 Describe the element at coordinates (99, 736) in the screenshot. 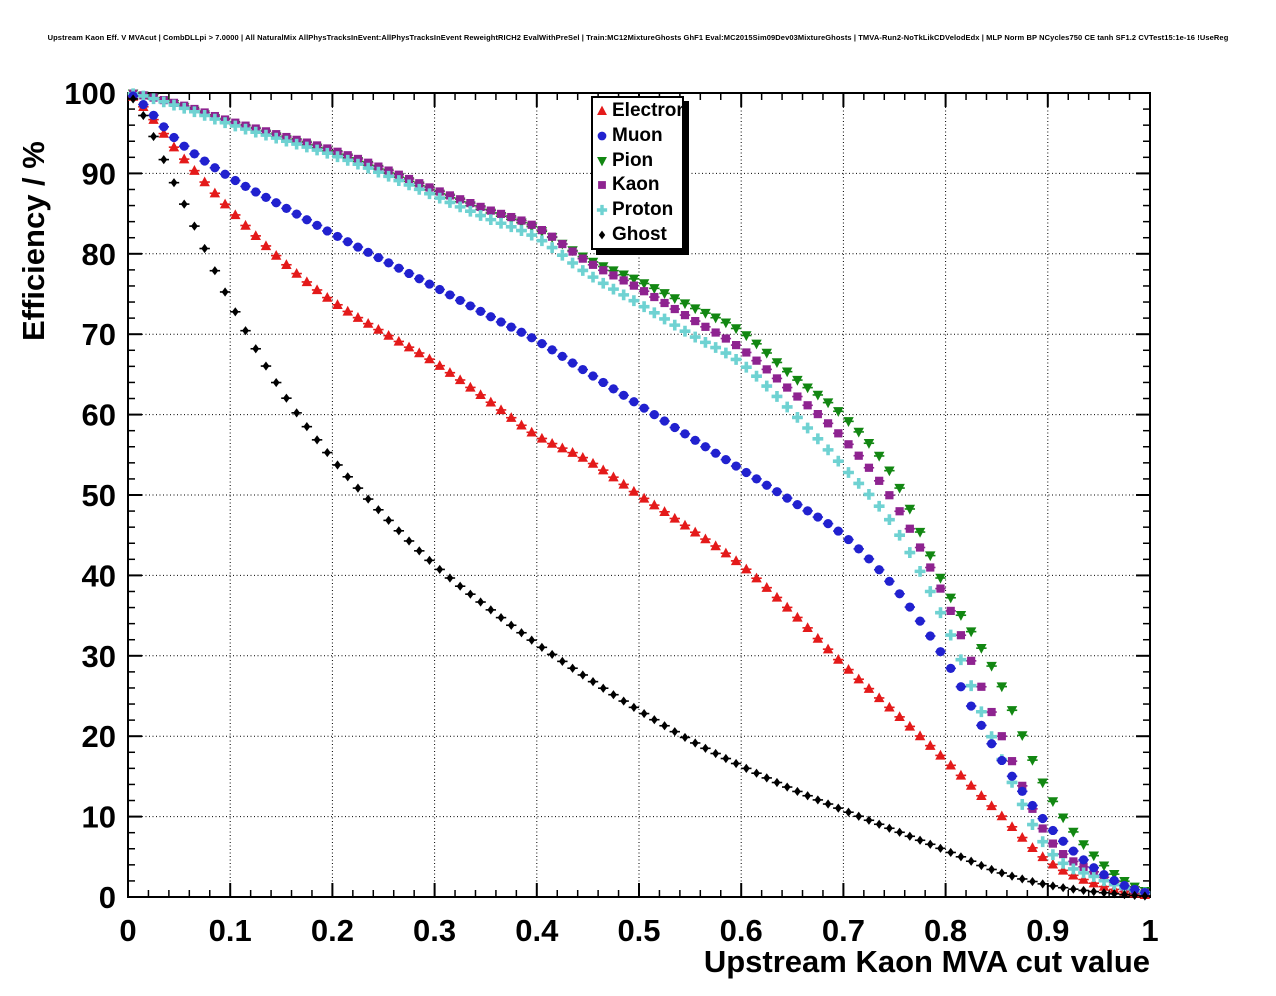

I see `y-tick-label: 20` at that location.